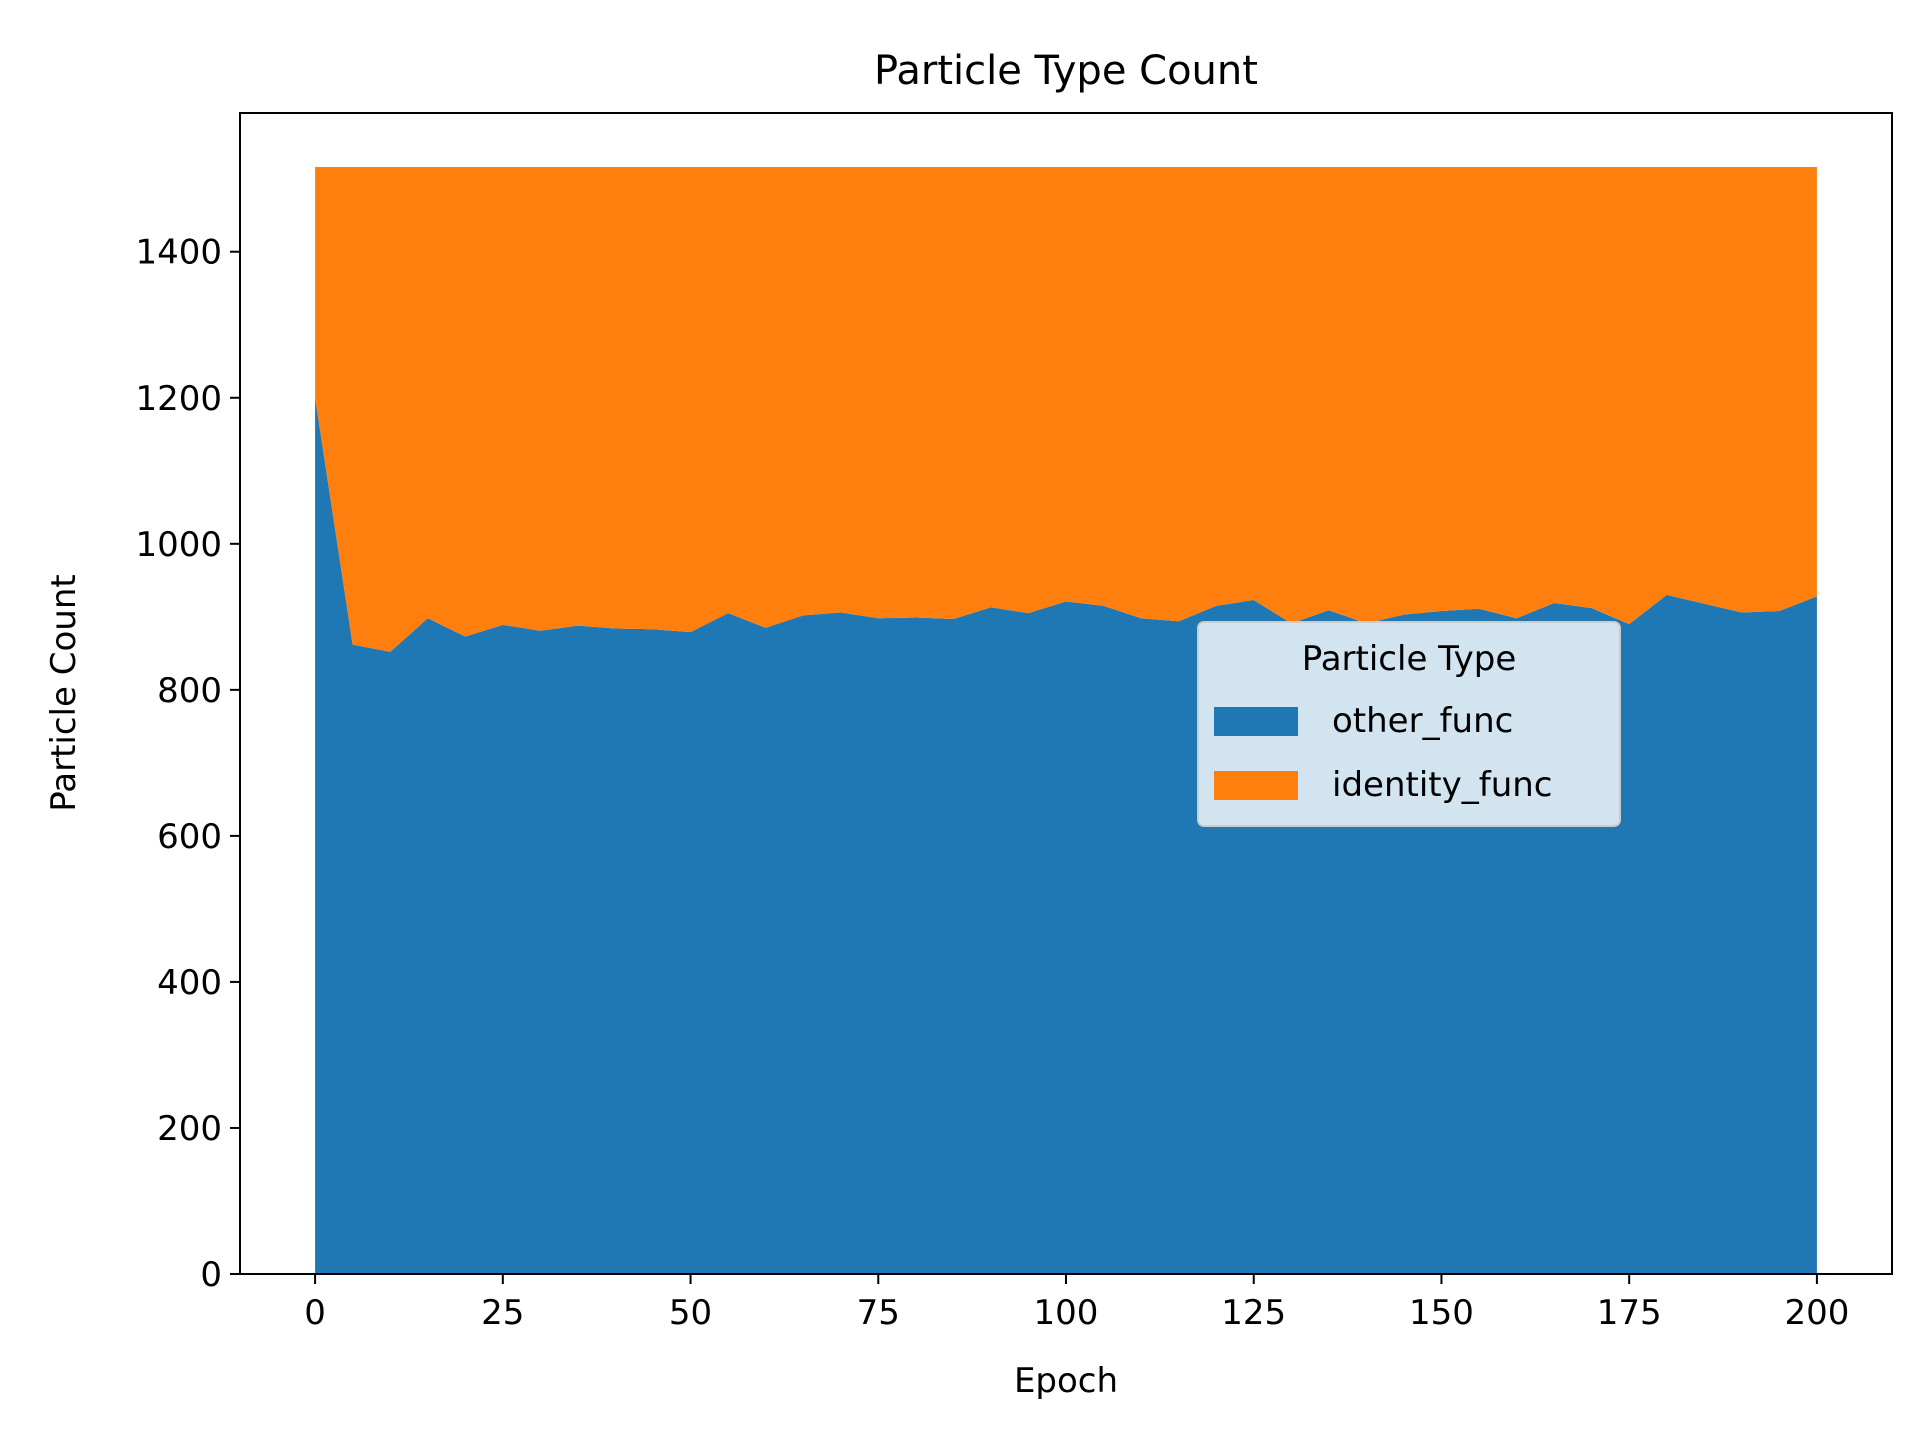 The image size is (1920, 1440). I want to click on legend-swatch-other-func, so click(1256, 721).